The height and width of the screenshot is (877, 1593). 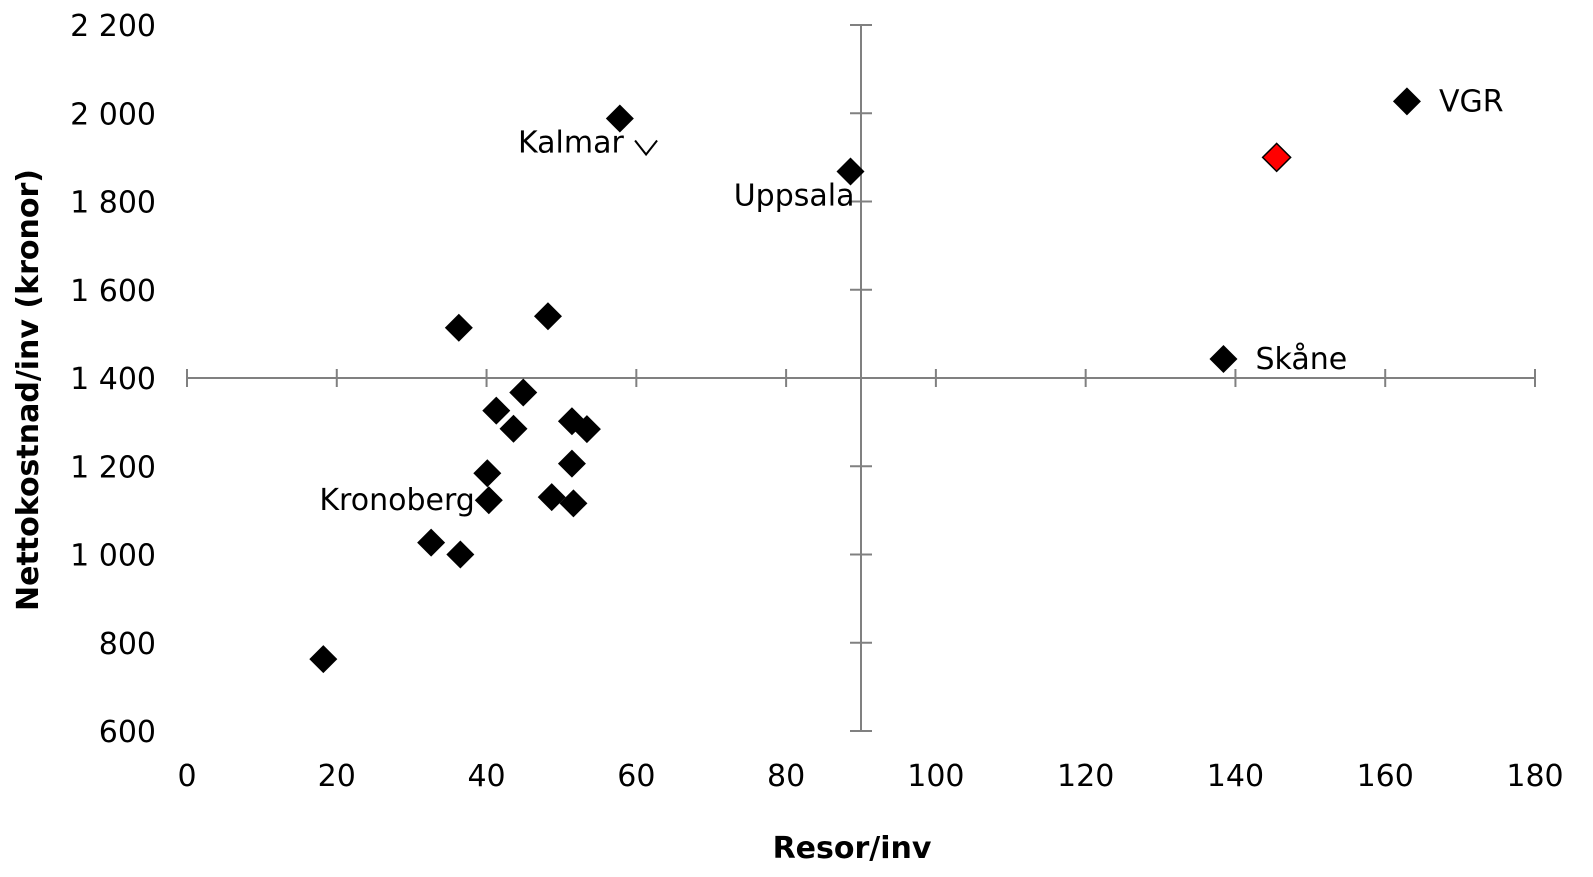 I want to click on data-point-hollow, so click(x=646, y=148).